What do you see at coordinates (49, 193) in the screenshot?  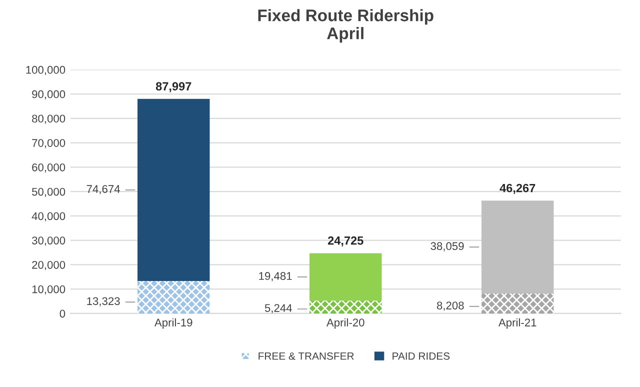 I see `y-tick-label: 50,000` at bounding box center [49, 193].